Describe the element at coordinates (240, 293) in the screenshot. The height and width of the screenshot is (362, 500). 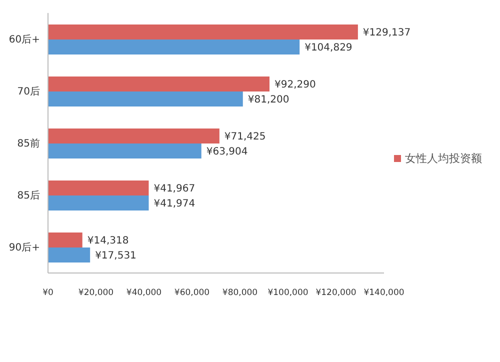
I see `x-tick-label: ¥80,000` at that location.